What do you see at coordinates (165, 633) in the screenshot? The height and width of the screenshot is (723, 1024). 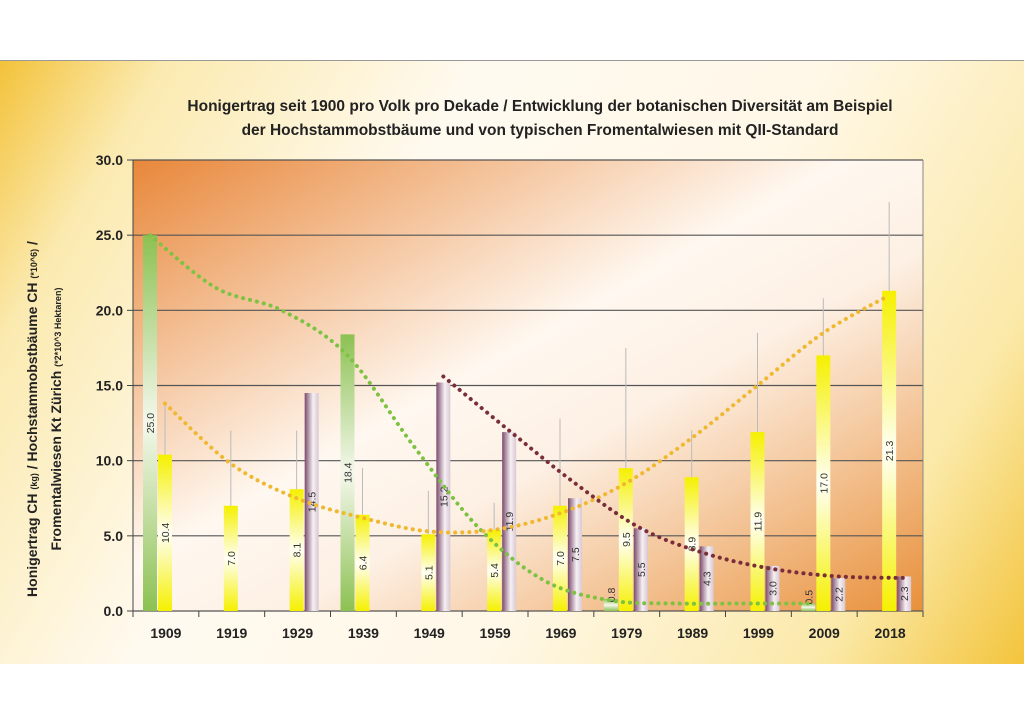 I see `x-tick-label: 1909` at bounding box center [165, 633].